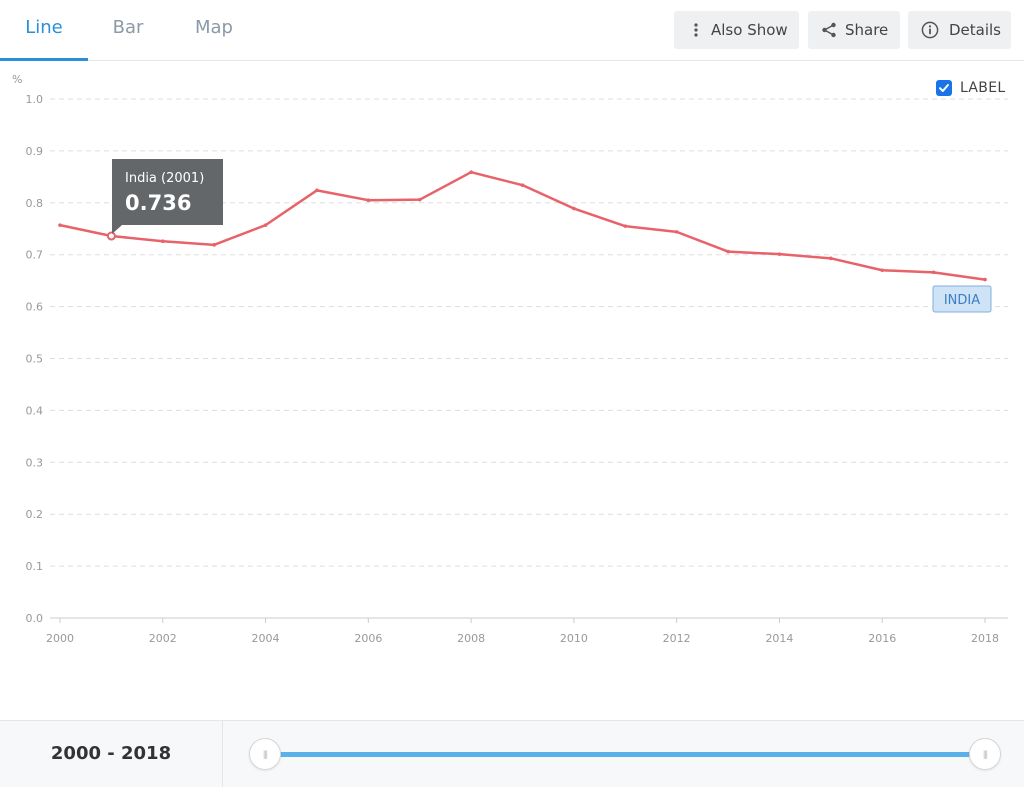  What do you see at coordinates (882, 638) in the screenshot?
I see `x-tick-label: 2016` at bounding box center [882, 638].